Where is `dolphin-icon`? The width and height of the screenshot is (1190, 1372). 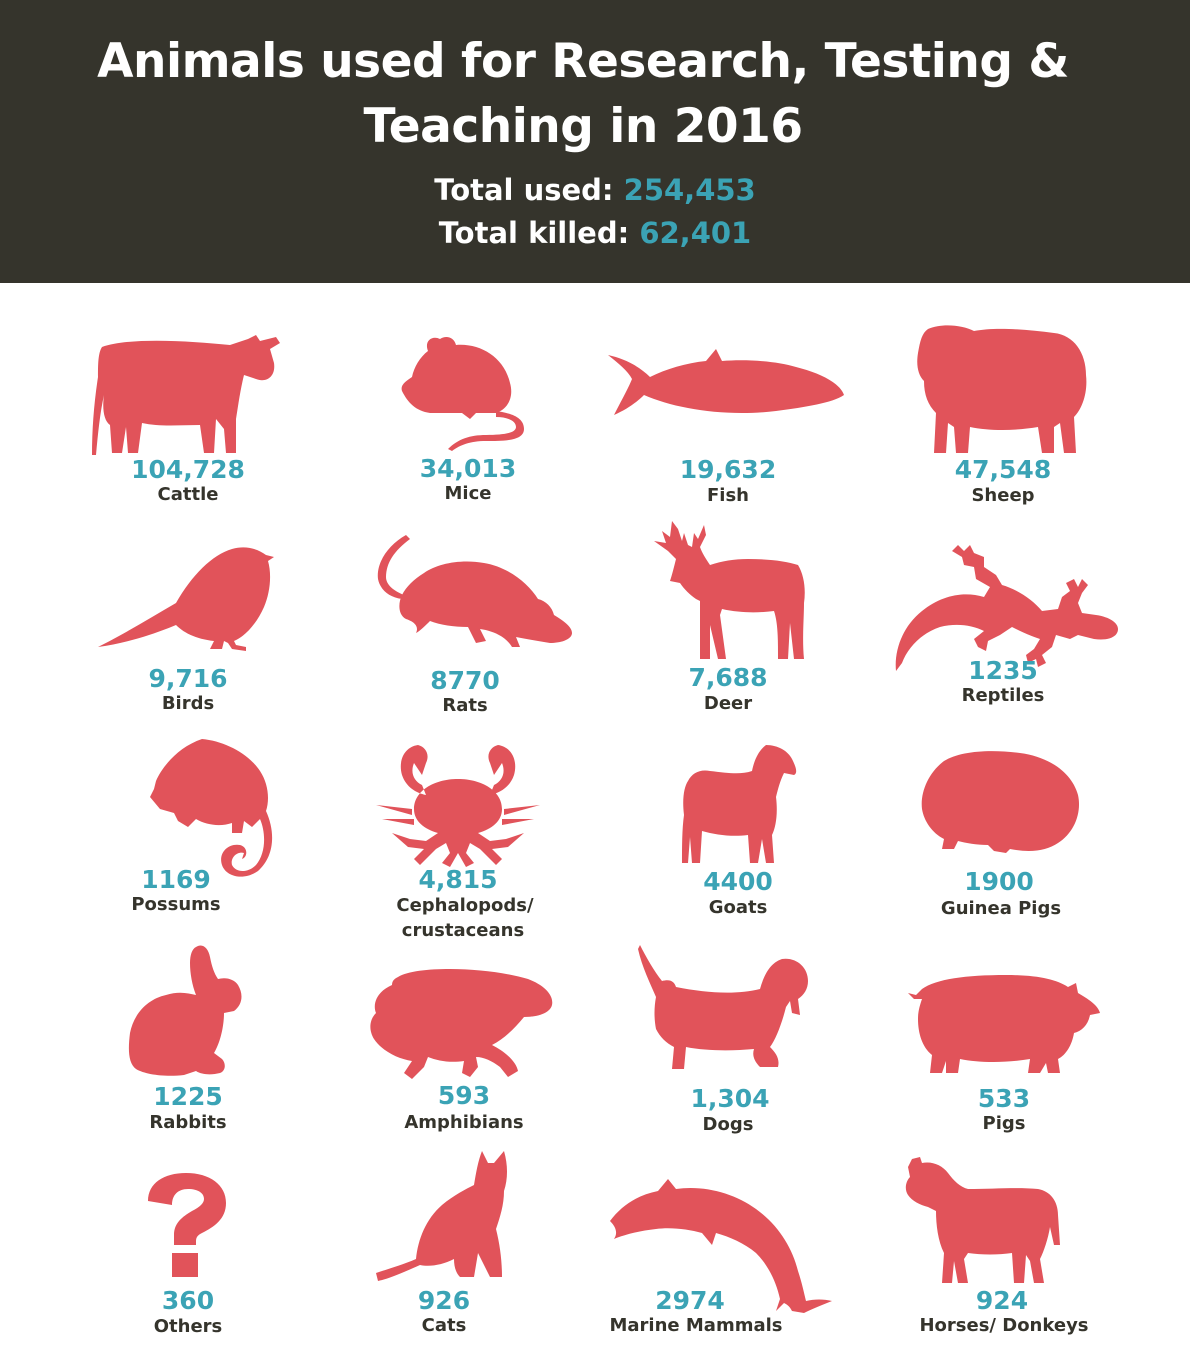 dolphin-icon is located at coordinates (721, 1244).